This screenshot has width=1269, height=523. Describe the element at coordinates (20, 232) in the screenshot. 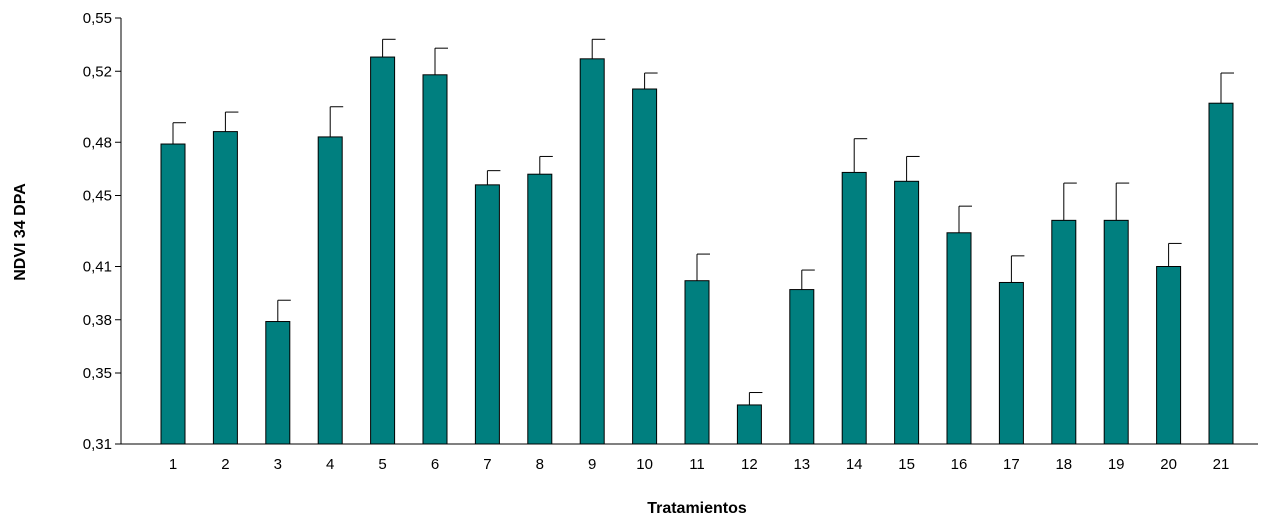

I see `y-axis-title: NDVI 34 DPA` at that location.